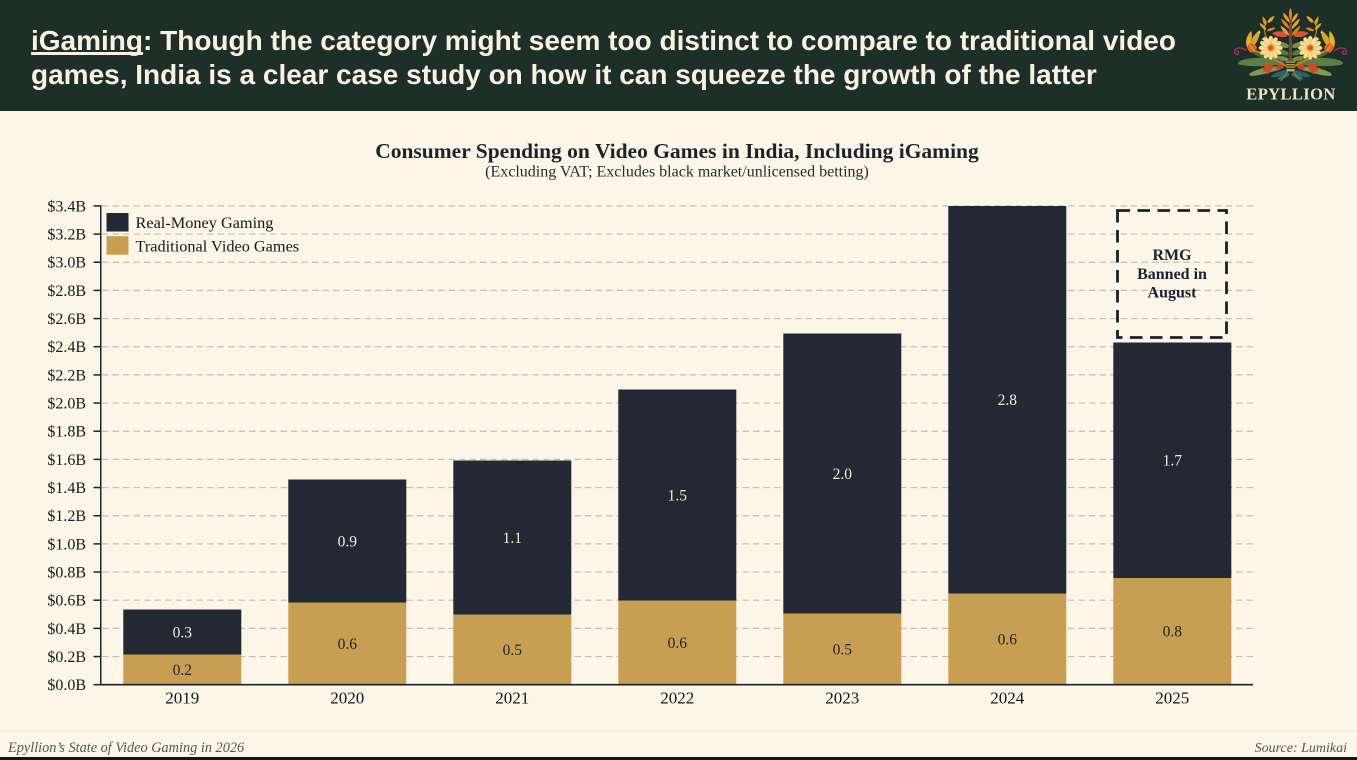  What do you see at coordinates (1172, 274) in the screenshot?
I see `svg-text: Banned in` at bounding box center [1172, 274].